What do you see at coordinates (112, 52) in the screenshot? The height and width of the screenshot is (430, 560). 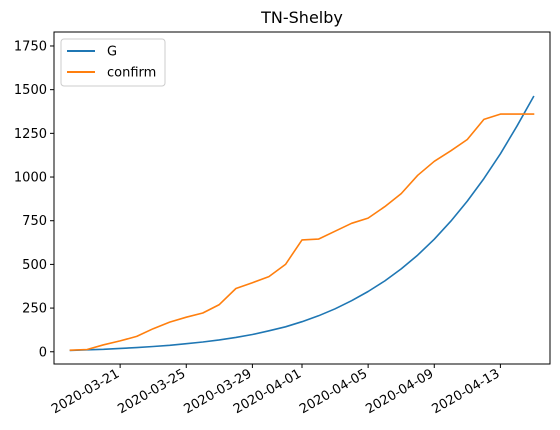 I see `legend-label-g: G` at bounding box center [112, 52].